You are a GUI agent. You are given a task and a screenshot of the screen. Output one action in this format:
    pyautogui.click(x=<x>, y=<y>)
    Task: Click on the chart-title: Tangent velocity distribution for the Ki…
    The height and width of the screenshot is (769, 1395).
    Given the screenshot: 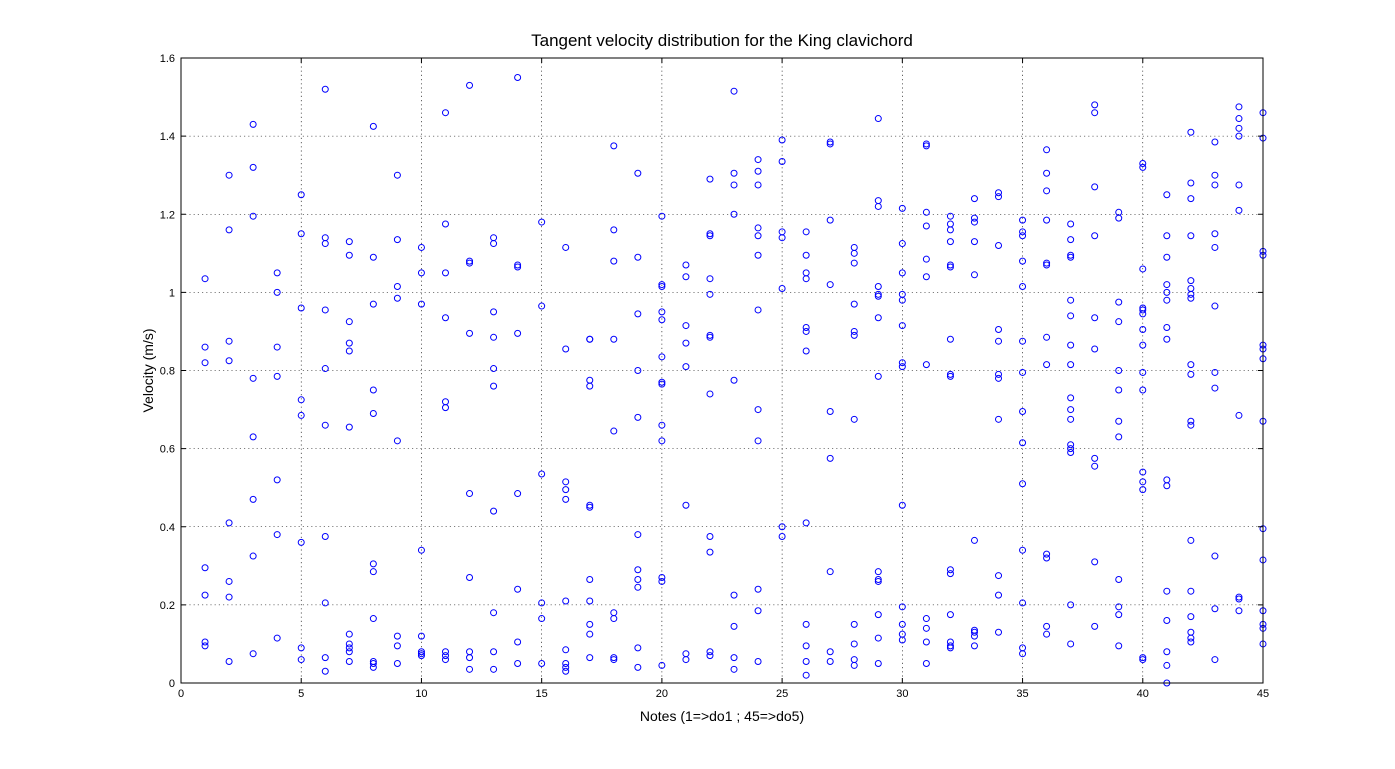 What is the action you would take?
    pyautogui.click(x=722, y=40)
    